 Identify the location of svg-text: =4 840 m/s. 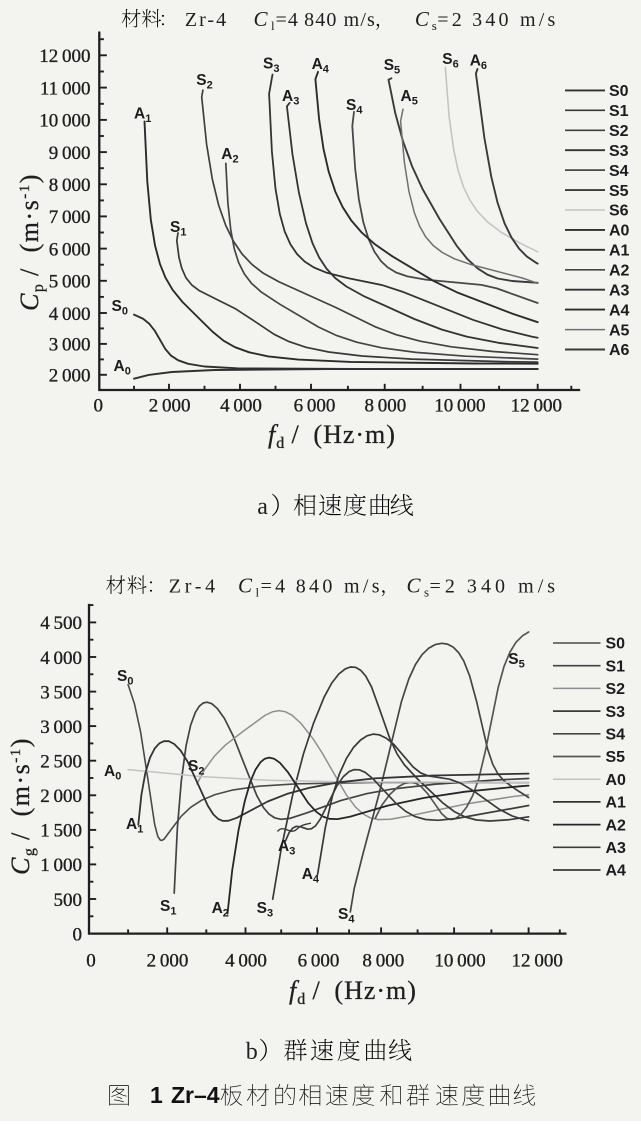
(326, 20).